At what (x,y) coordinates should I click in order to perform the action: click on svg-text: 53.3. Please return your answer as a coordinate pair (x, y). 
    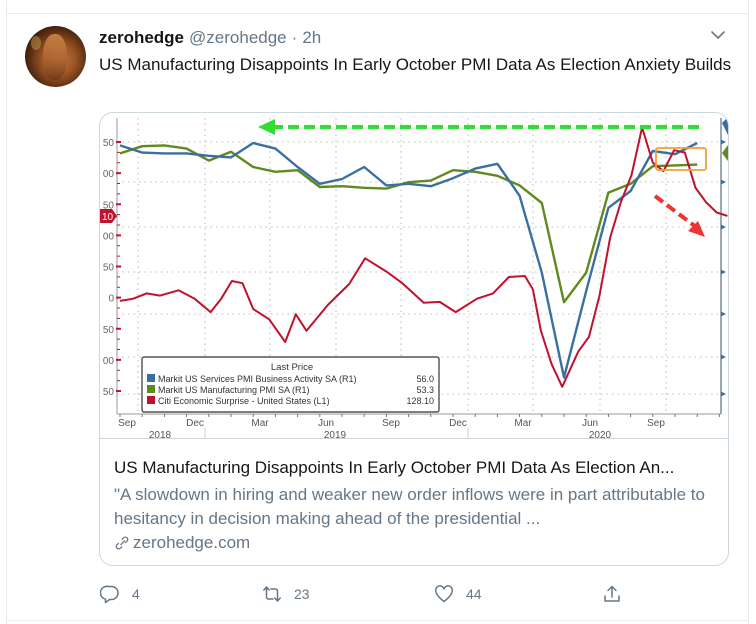
    Looking at the image, I should click on (425, 390).